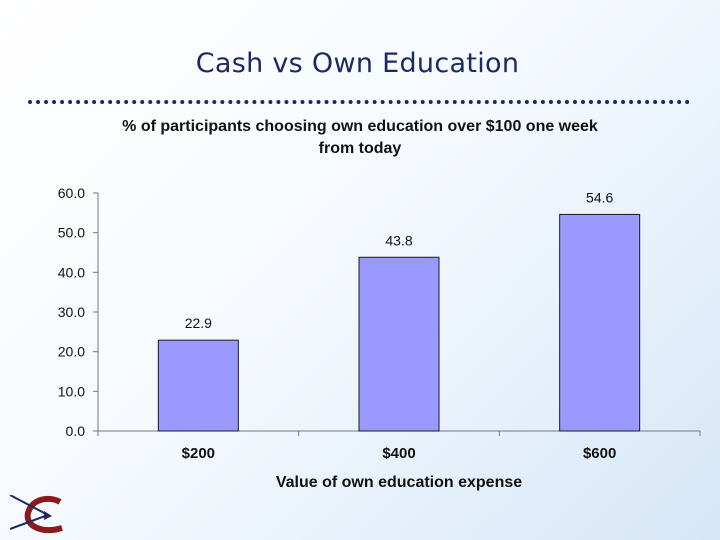 This screenshot has width=720, height=540. Describe the element at coordinates (398, 240) in the screenshot. I see `bar-value-label: 43.8` at that location.